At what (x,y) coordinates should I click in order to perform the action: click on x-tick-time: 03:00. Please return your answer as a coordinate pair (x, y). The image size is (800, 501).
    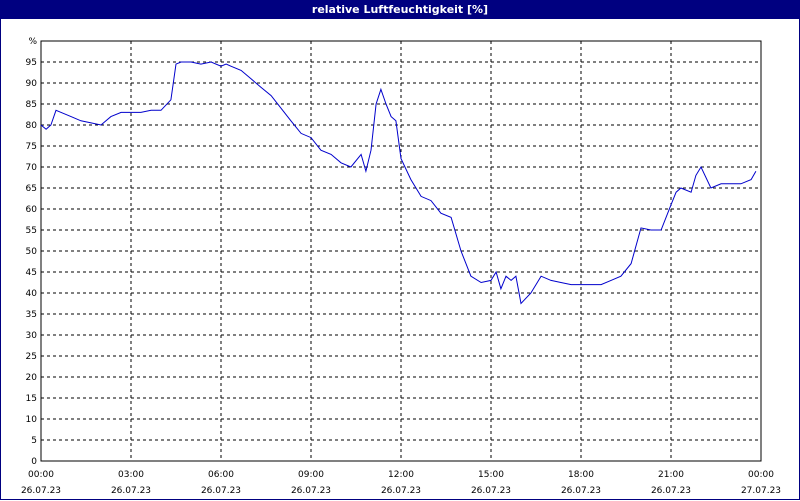
    Looking at the image, I should click on (131, 475).